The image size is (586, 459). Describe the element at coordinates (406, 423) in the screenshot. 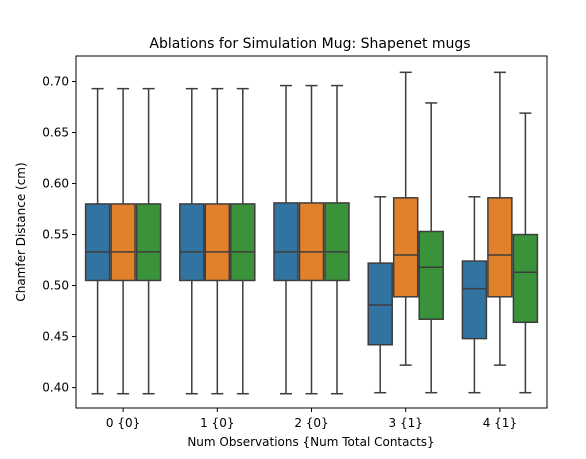

I see `x-tick-label: 3 {1}` at that location.